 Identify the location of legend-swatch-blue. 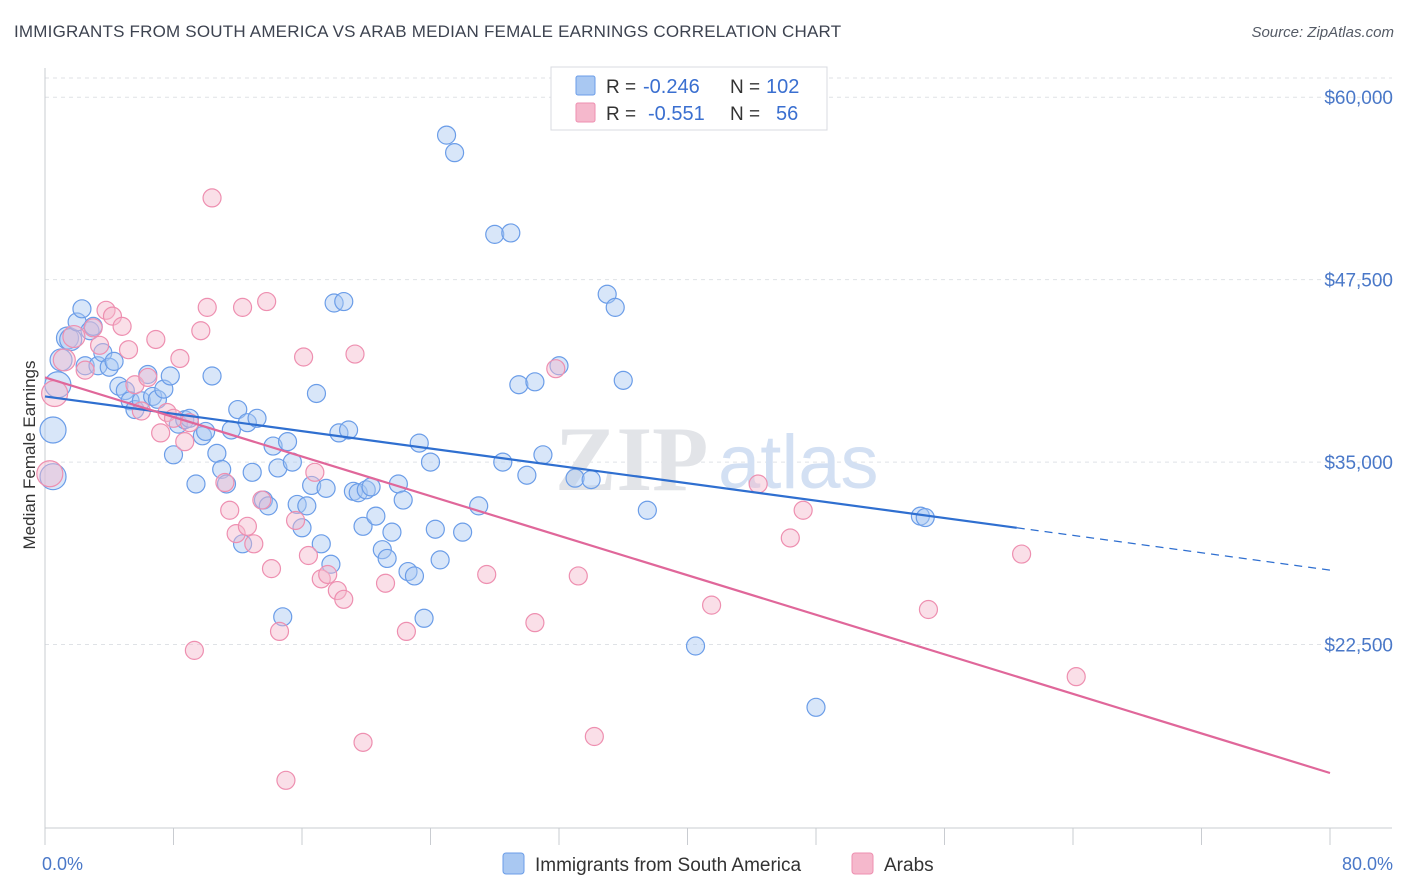
(585, 85).